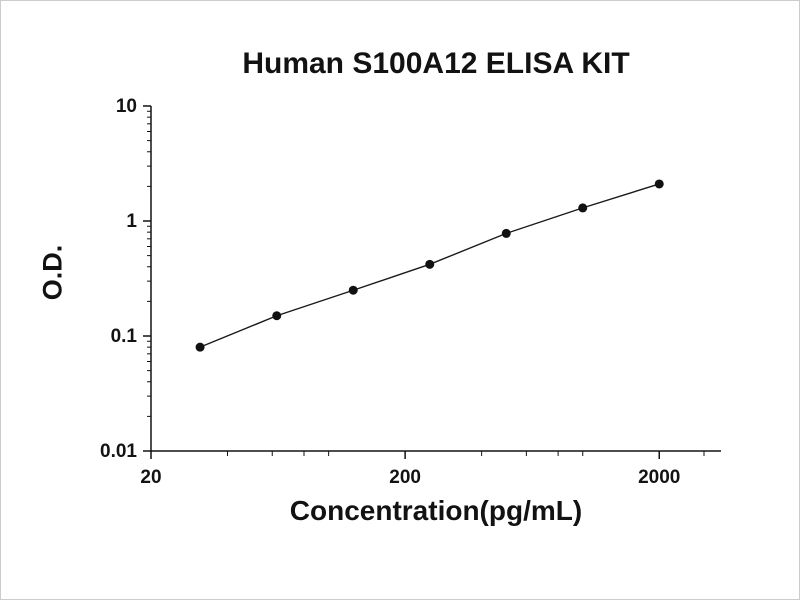 The height and width of the screenshot is (600, 800). I want to click on y-tick-label: 1, so click(131, 221).